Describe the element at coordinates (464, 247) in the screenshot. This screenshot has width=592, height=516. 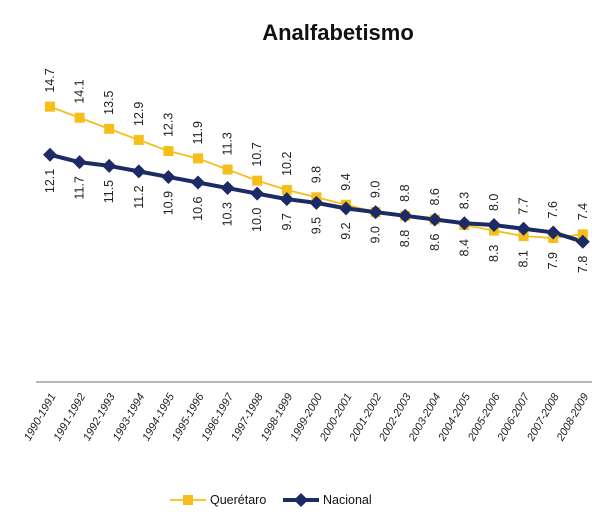
I see `data-label-nacional: 8.4` at that location.